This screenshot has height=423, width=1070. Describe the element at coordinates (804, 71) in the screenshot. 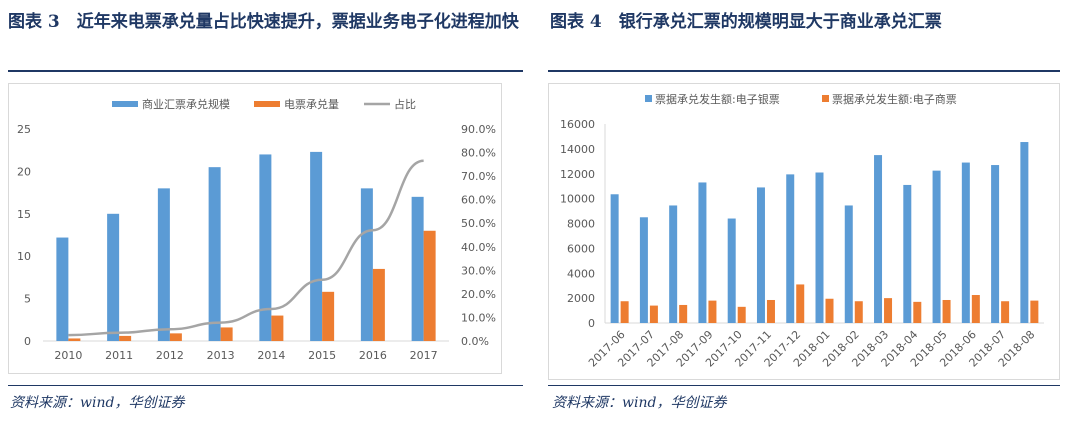

I see `right-title-rule` at that location.